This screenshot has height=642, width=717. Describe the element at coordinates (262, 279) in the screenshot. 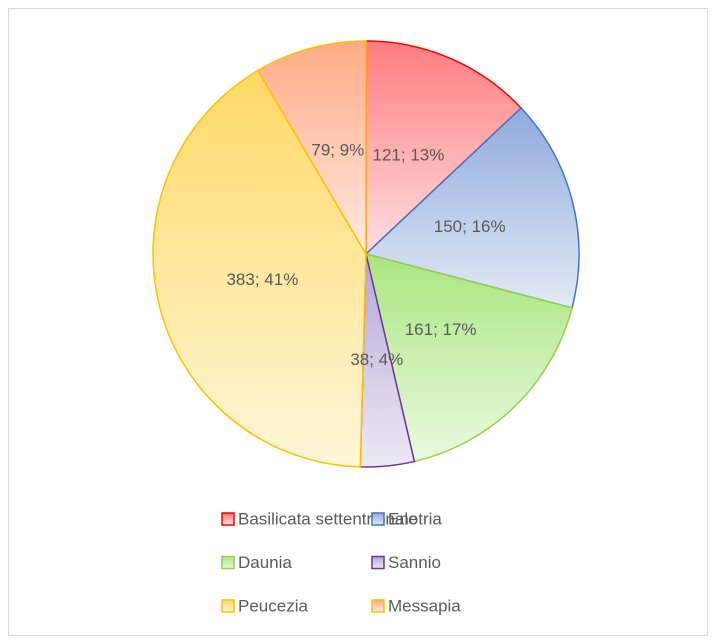

I see `data-label: 383; 41%` at that location.